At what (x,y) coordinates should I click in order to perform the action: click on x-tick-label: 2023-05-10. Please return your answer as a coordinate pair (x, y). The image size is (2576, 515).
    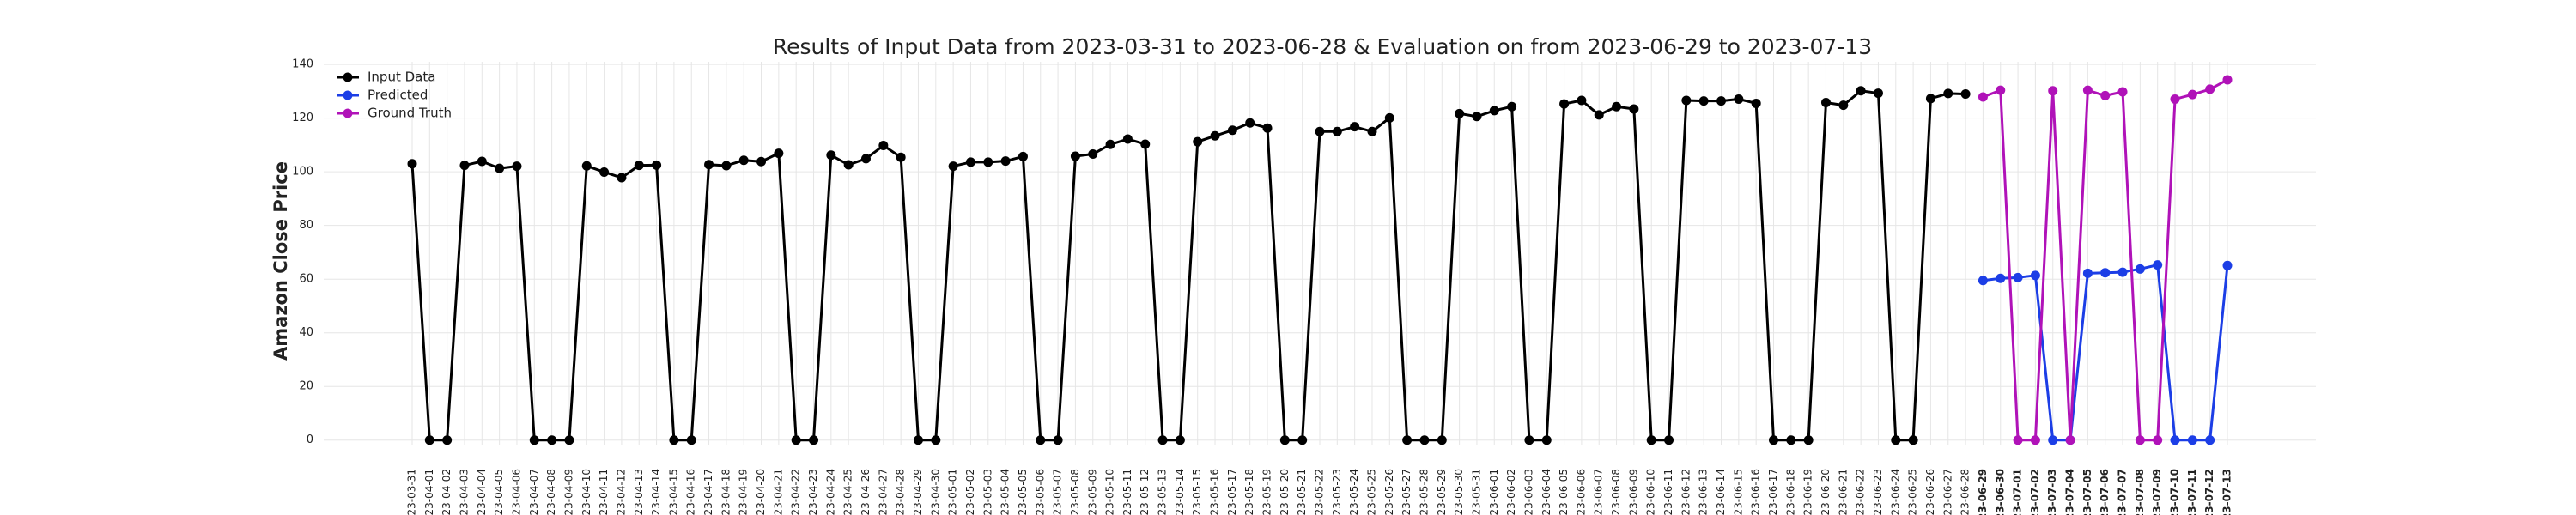
    Looking at the image, I should click on (1110, 492).